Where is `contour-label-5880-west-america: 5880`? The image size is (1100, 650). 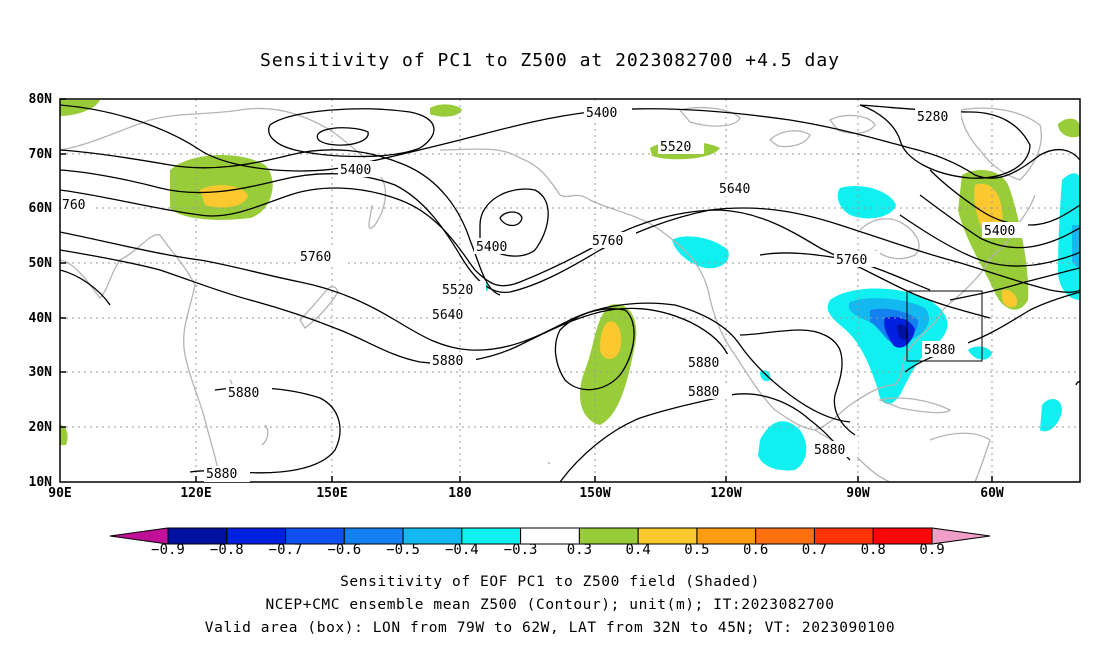
contour-label-5880-west-america: 5880 is located at coordinates (709, 362).